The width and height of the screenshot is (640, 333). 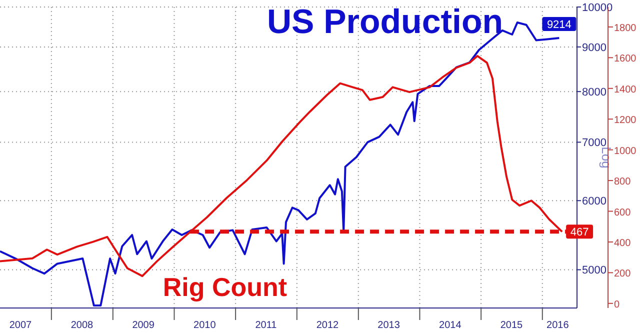 I want to click on x-tick-label: 2013, so click(x=389, y=325).